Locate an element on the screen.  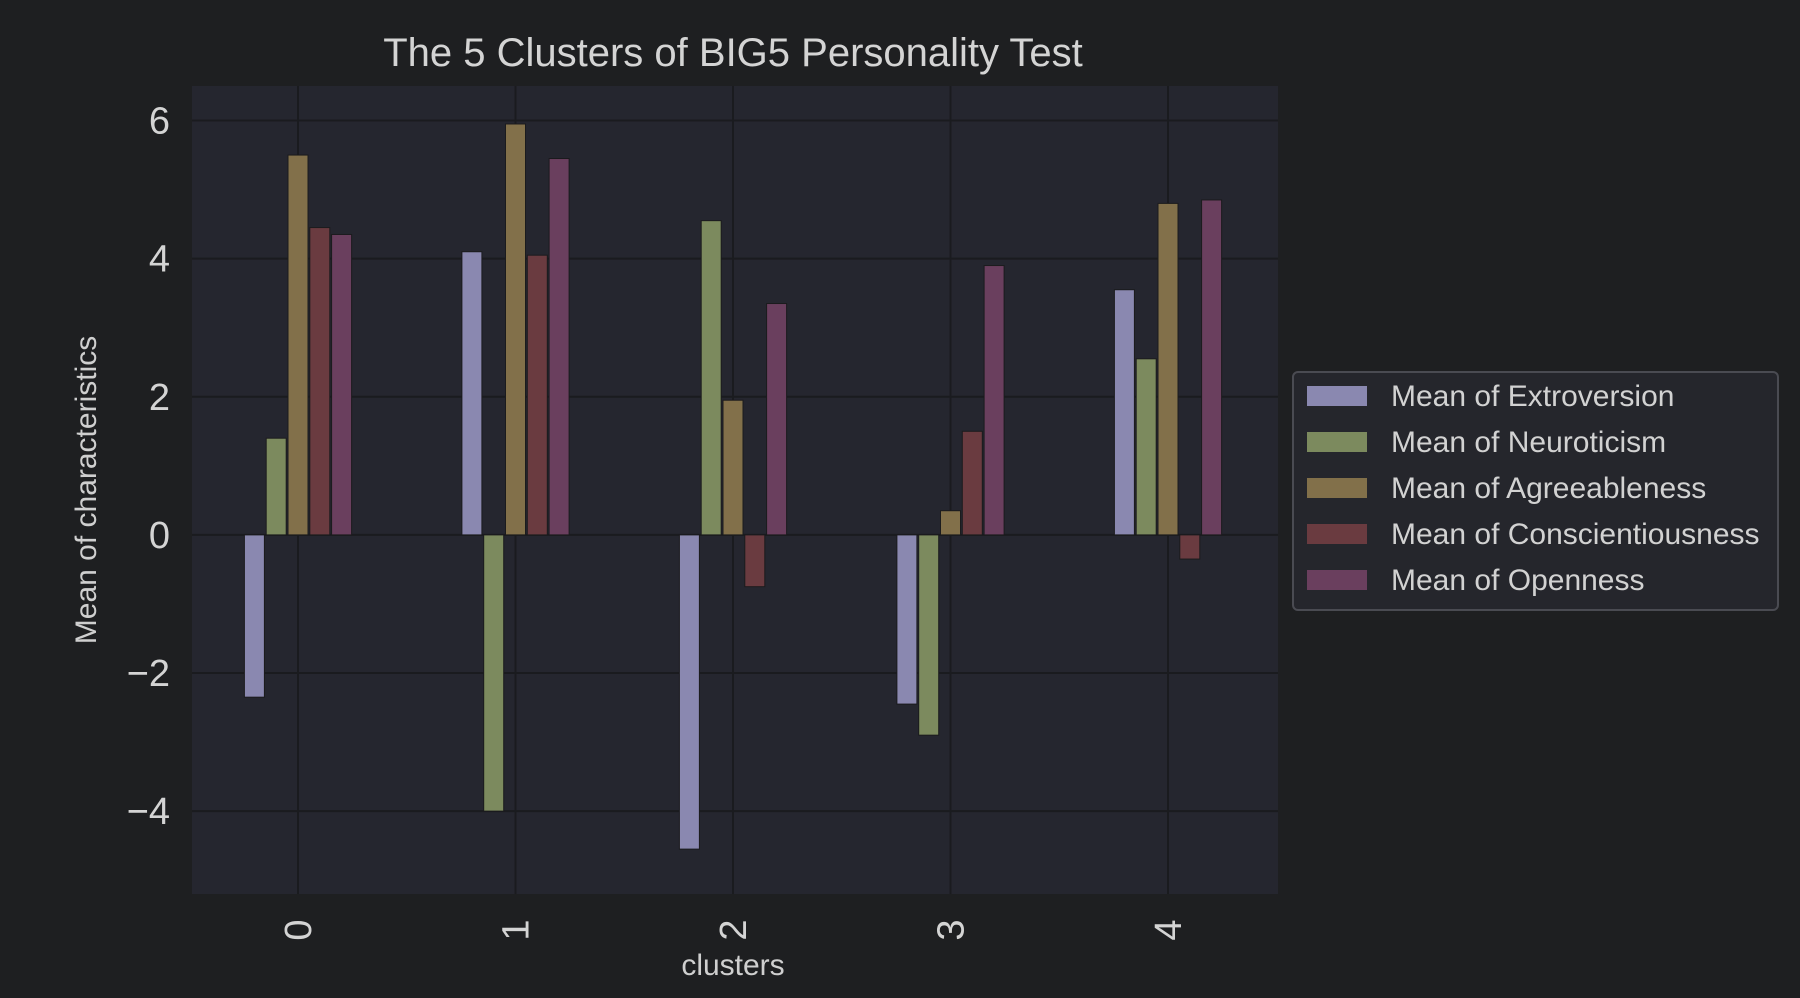
legend-label: Mean of Extroversion is located at coordinates (1532, 396).